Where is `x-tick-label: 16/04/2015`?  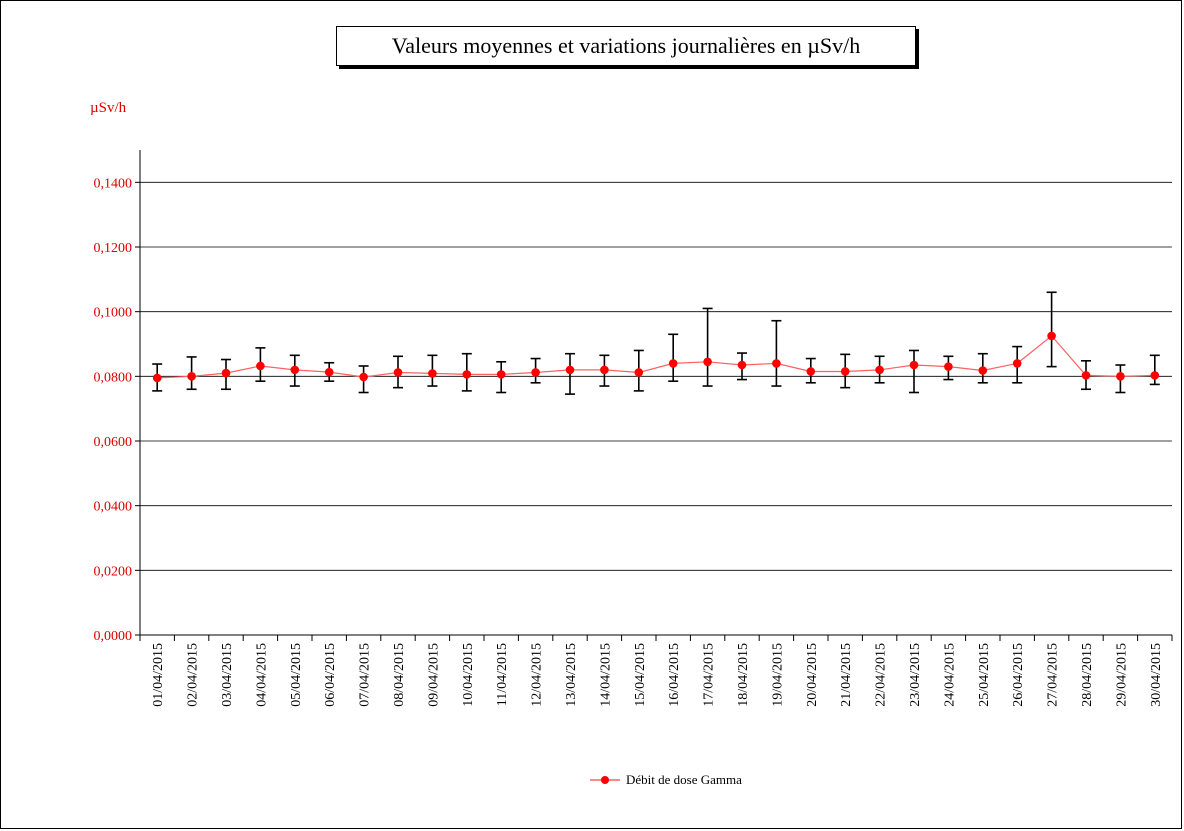
x-tick-label: 16/04/2015 is located at coordinates (674, 675).